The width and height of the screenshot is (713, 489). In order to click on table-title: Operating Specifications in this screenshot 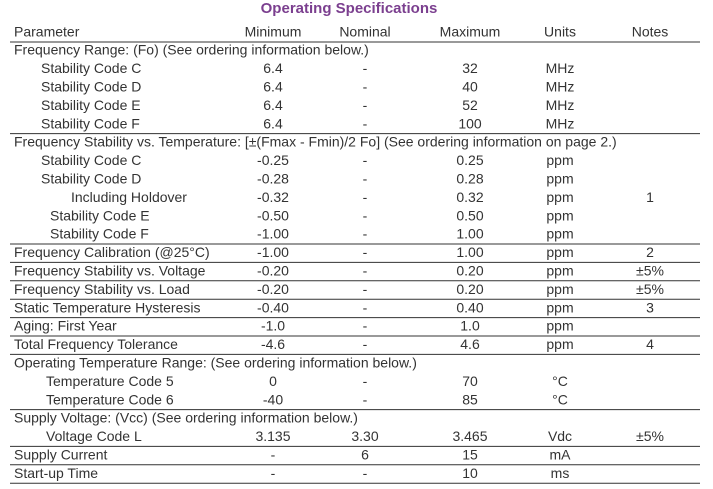, I will do `click(349, 8)`.